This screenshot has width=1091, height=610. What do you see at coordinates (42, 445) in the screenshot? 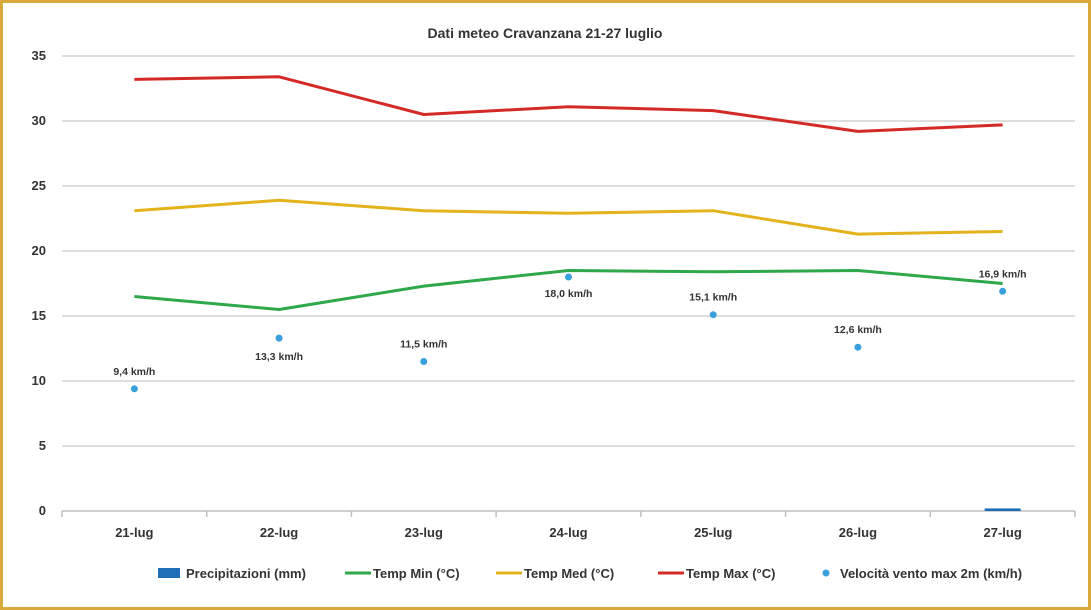
I see `y-tick-label: 5` at bounding box center [42, 445].